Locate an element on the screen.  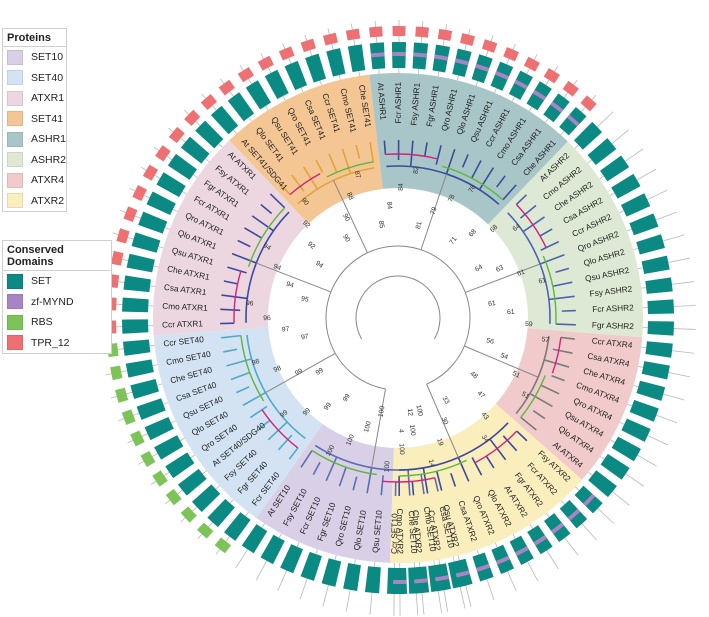
legend-label: ASHR1 is located at coordinates (48, 139).